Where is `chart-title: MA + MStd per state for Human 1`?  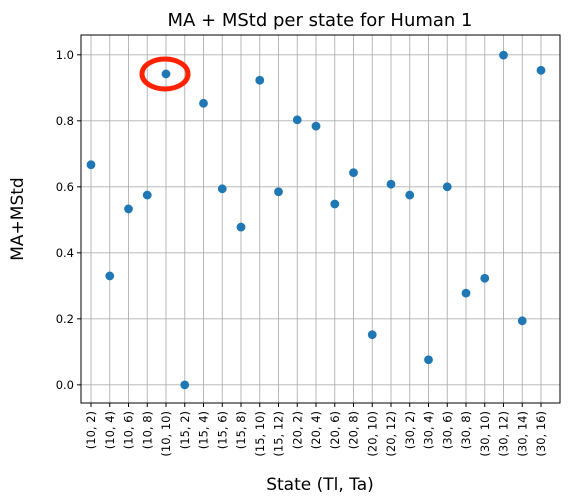
chart-title: MA + MStd per state for Human 1 is located at coordinates (319, 20).